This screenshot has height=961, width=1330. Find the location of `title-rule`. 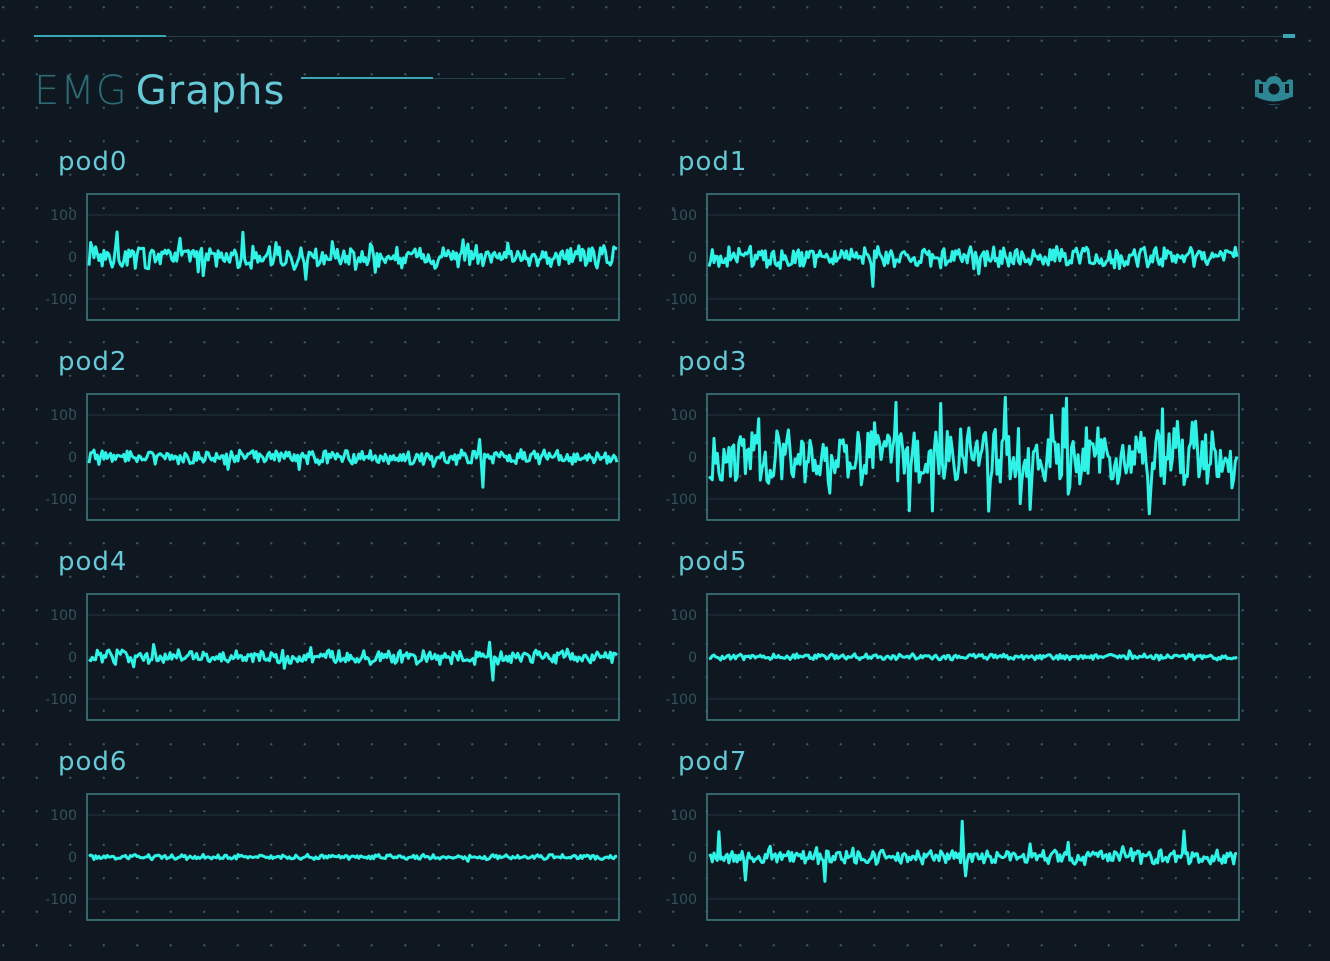

title-rule is located at coordinates (433, 78).